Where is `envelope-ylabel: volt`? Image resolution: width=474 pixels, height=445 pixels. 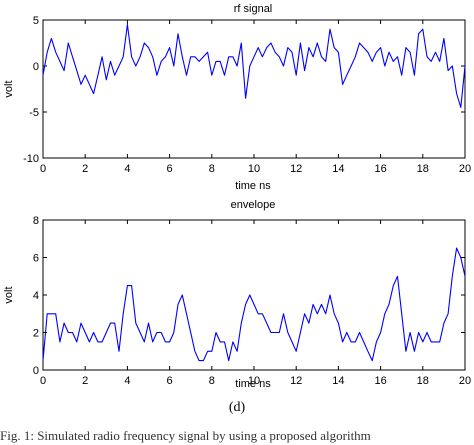 envelope-ylabel: volt is located at coordinates (9, 294).